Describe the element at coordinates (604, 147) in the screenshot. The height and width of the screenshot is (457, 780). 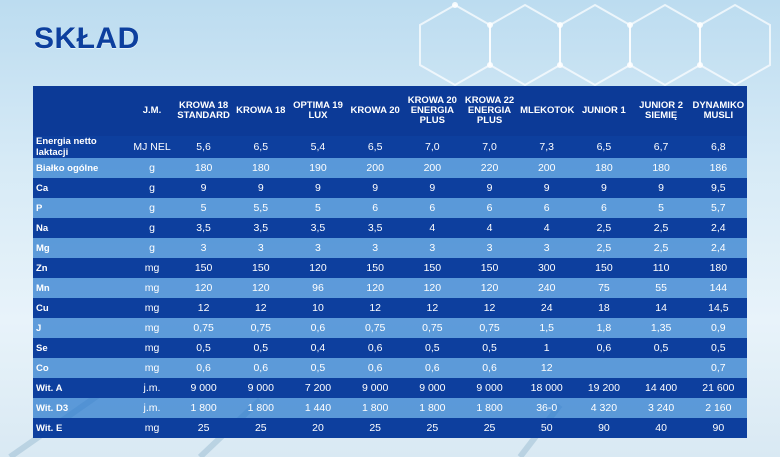
I see `value-cell: 6,5` at that location.